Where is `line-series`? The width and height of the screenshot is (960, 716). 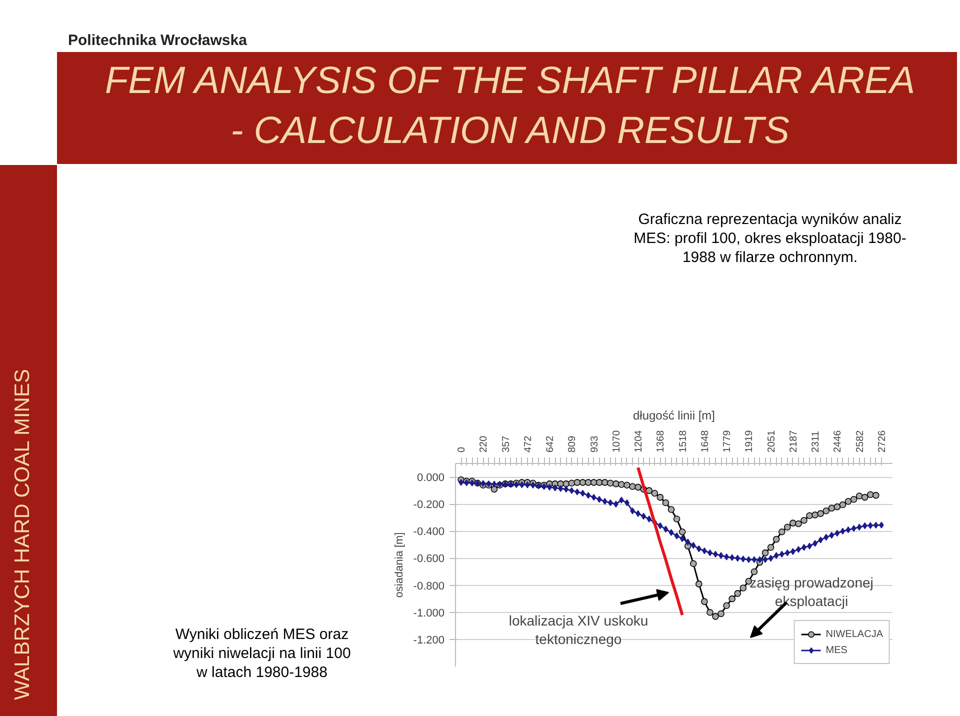 line-series is located at coordinates (660, 541).